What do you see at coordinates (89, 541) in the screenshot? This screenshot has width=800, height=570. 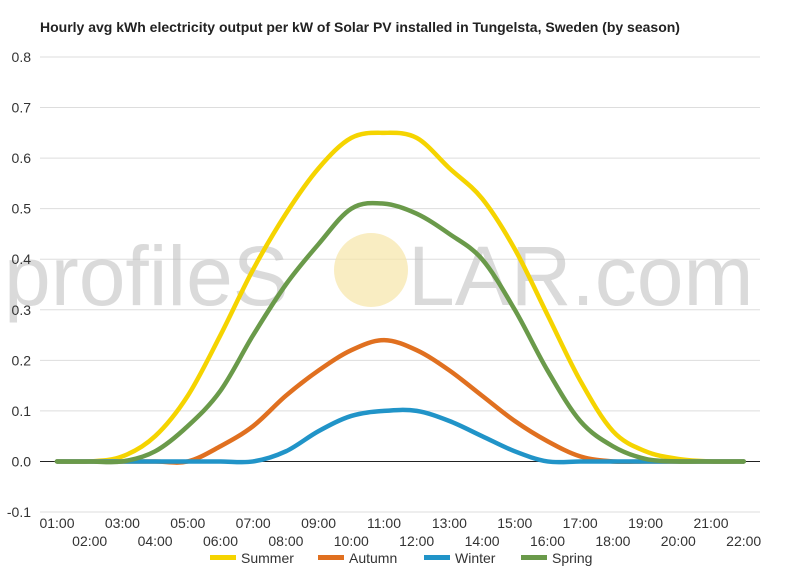 I see `x-tick-label: 02:00` at bounding box center [89, 541].